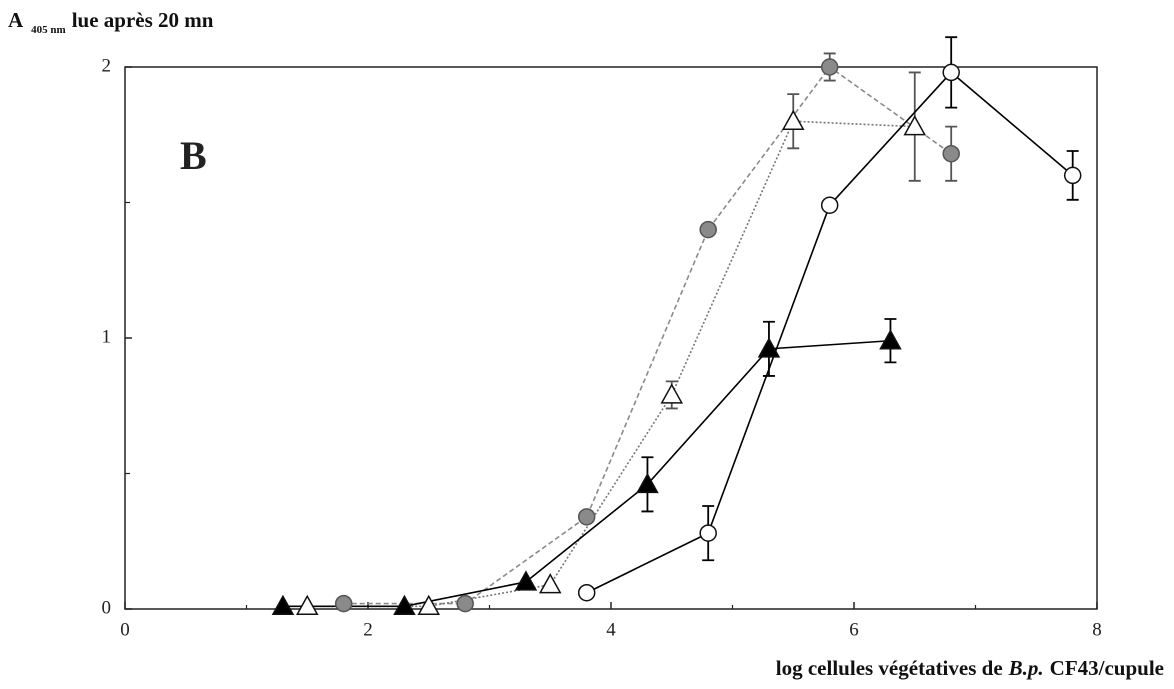 Image resolution: width=1174 pixels, height=689 pixels. What do you see at coordinates (16, 20) in the screenshot?
I see `y-label-symbol: A` at bounding box center [16, 20].